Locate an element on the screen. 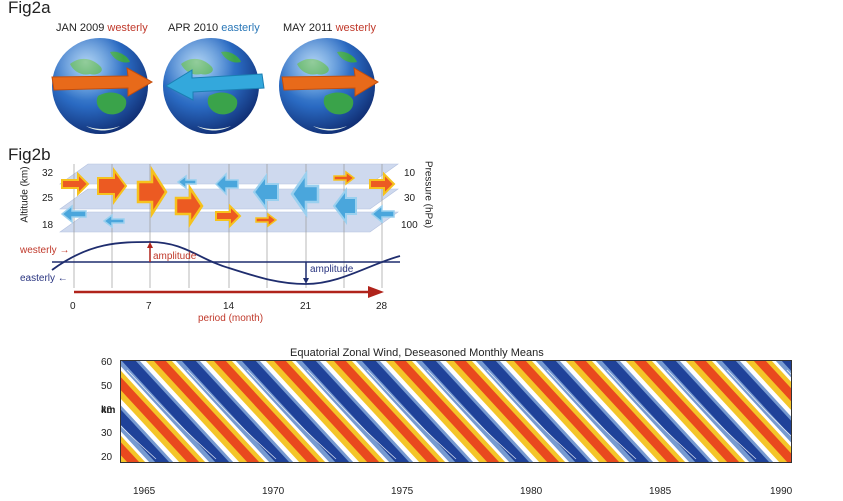 The height and width of the screenshot is (501, 843). x-tick-1975: 1975 is located at coordinates (402, 491).